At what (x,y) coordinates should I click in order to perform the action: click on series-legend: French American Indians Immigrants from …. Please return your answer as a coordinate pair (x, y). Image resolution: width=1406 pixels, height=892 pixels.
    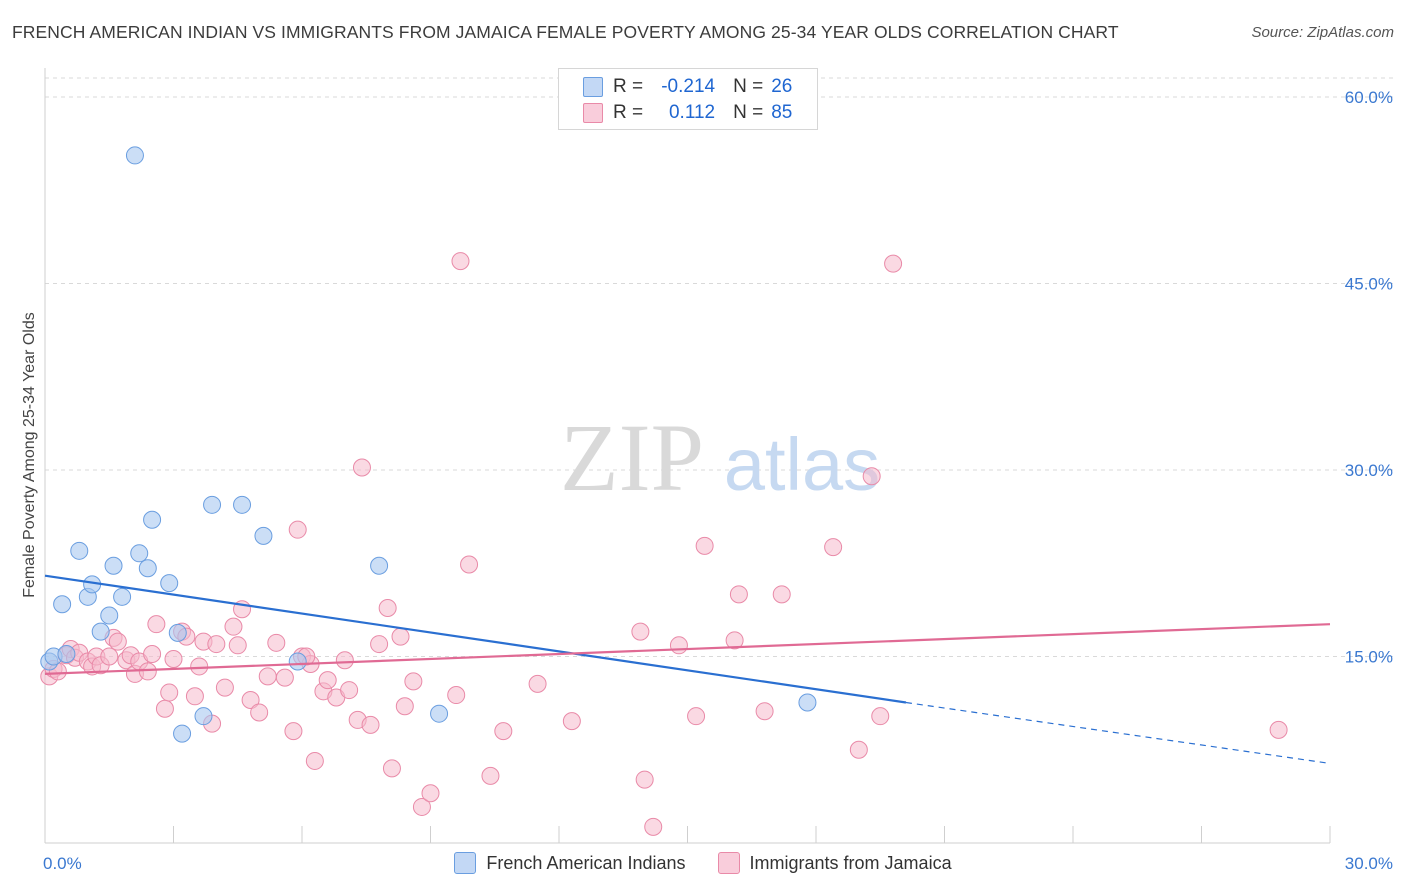
    Looking at the image, I should click on (703, 863).